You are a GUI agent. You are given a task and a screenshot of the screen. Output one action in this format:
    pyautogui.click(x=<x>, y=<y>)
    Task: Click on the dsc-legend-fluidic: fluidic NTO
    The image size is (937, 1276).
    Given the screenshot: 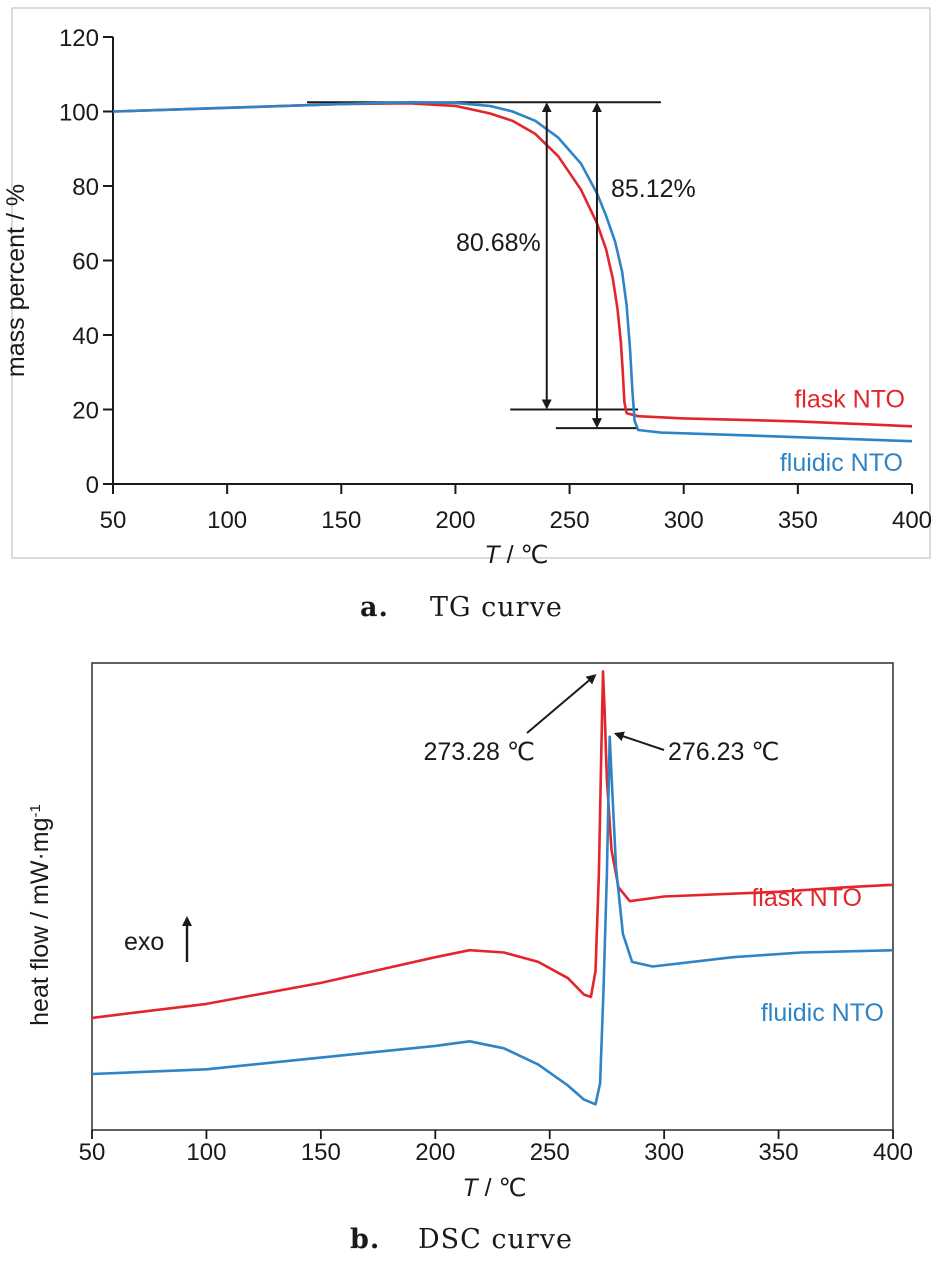 What is the action you would take?
    pyautogui.click(x=822, y=1013)
    